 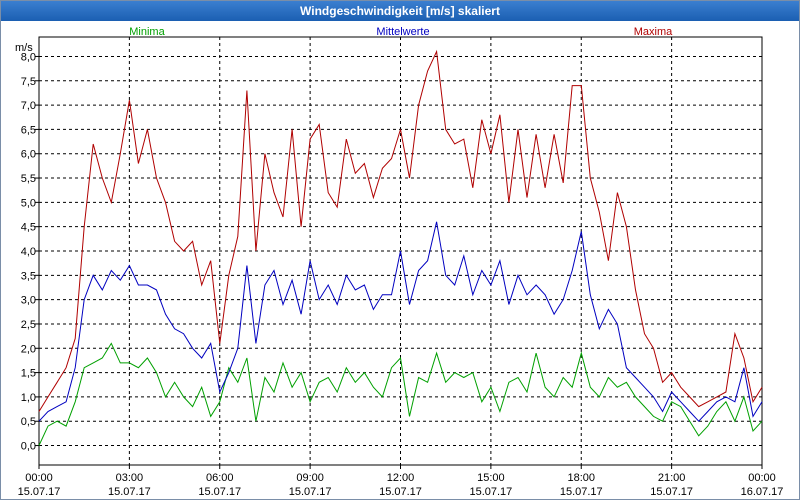 What do you see at coordinates (28, 57) in the screenshot?
I see `y-tick-label: 8,0` at bounding box center [28, 57].